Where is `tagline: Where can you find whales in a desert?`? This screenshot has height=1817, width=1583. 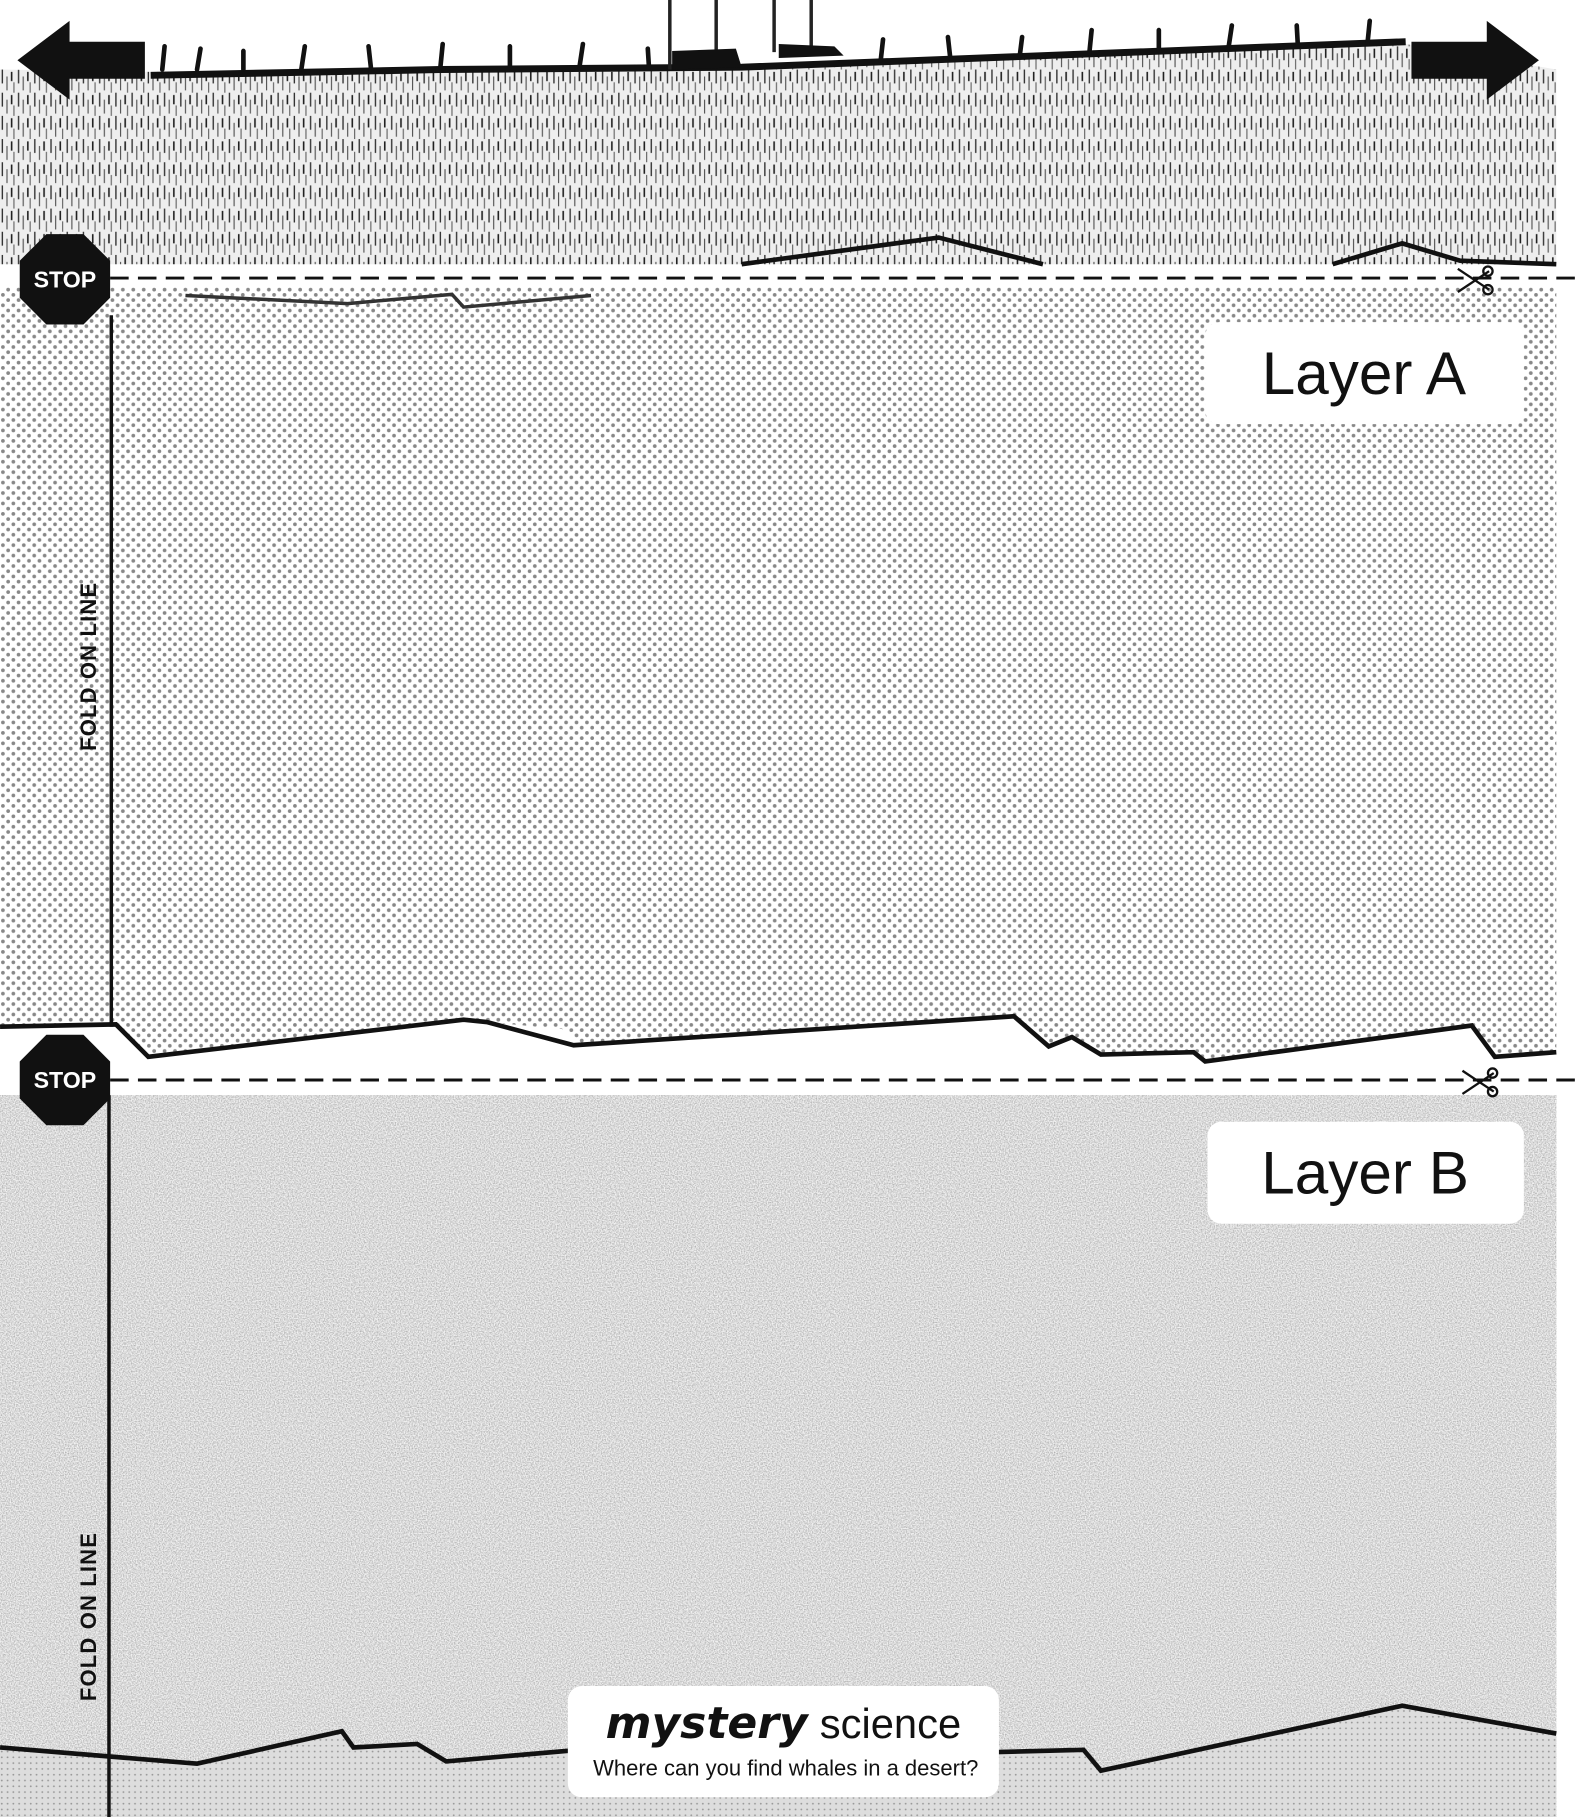
tagline: Where can you find whales in a desert? is located at coordinates (785, 1767).